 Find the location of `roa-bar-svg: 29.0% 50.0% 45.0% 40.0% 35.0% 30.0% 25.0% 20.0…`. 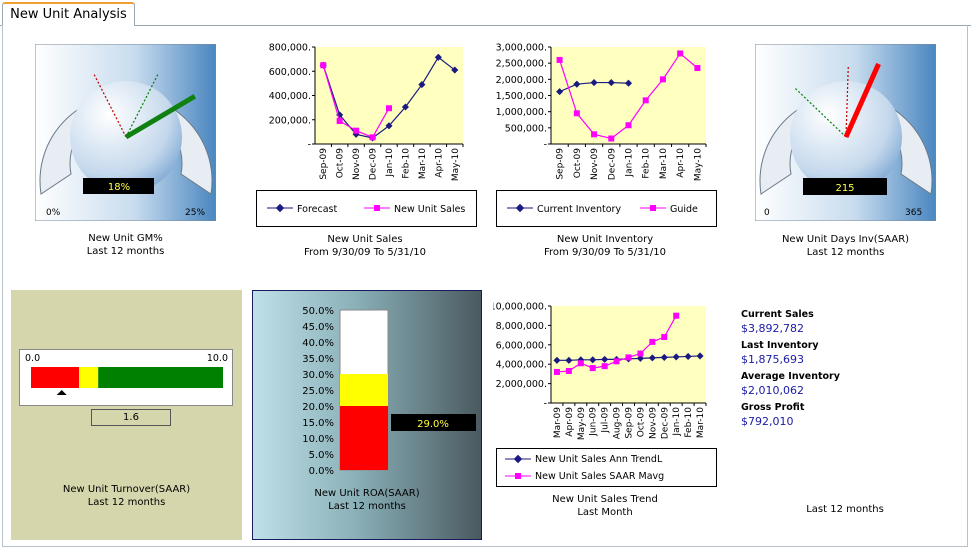

roa-bar-svg: 29.0% 50.0% 45.0% 40.0% 35.0% 30.0% 25.0% 20.0… is located at coordinates (389, 391).